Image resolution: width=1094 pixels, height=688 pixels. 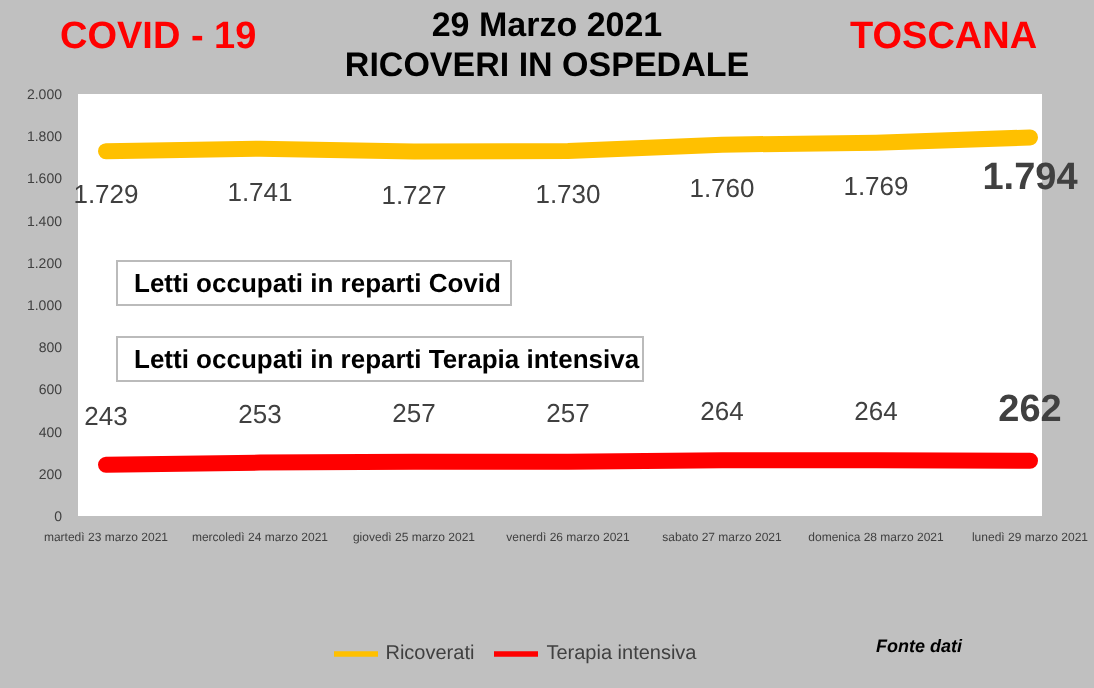 What do you see at coordinates (876, 185) in the screenshot?
I see `data-label: 1.769` at bounding box center [876, 185].